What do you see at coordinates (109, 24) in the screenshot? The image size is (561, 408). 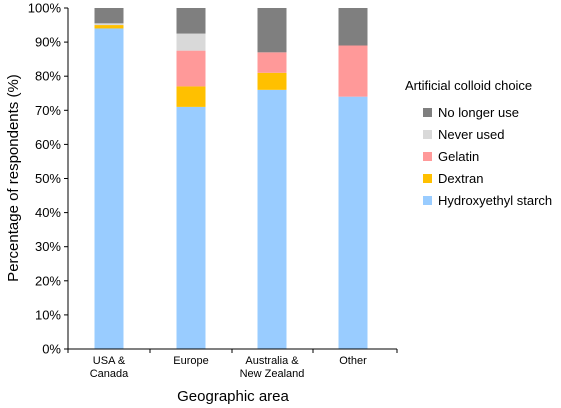 I see `bar-segment-usa-and-canada-never-used` at bounding box center [109, 24].